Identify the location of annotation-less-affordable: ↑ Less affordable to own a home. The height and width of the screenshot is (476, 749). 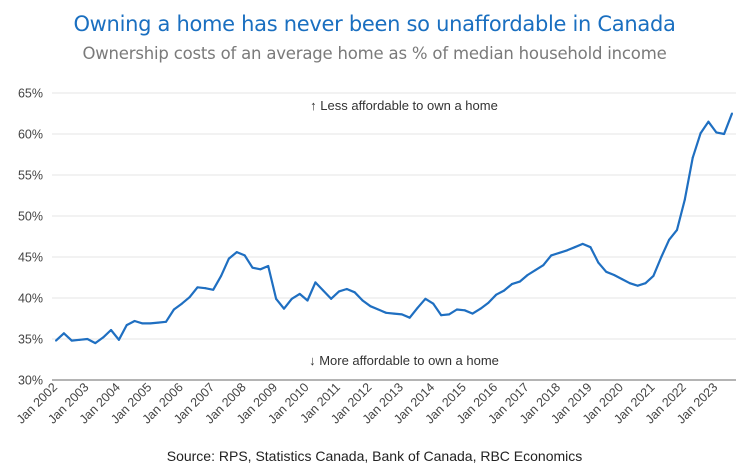
(404, 105).